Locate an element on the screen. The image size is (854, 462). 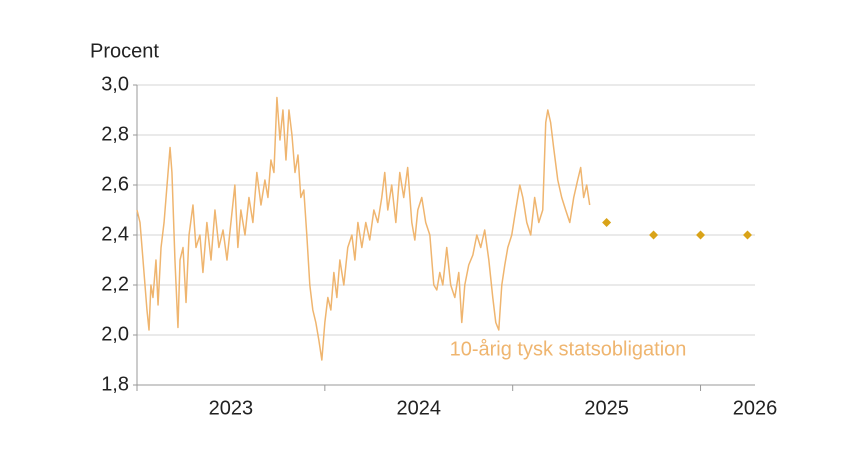
x-tick-label: 2026 is located at coordinates (755, 408).